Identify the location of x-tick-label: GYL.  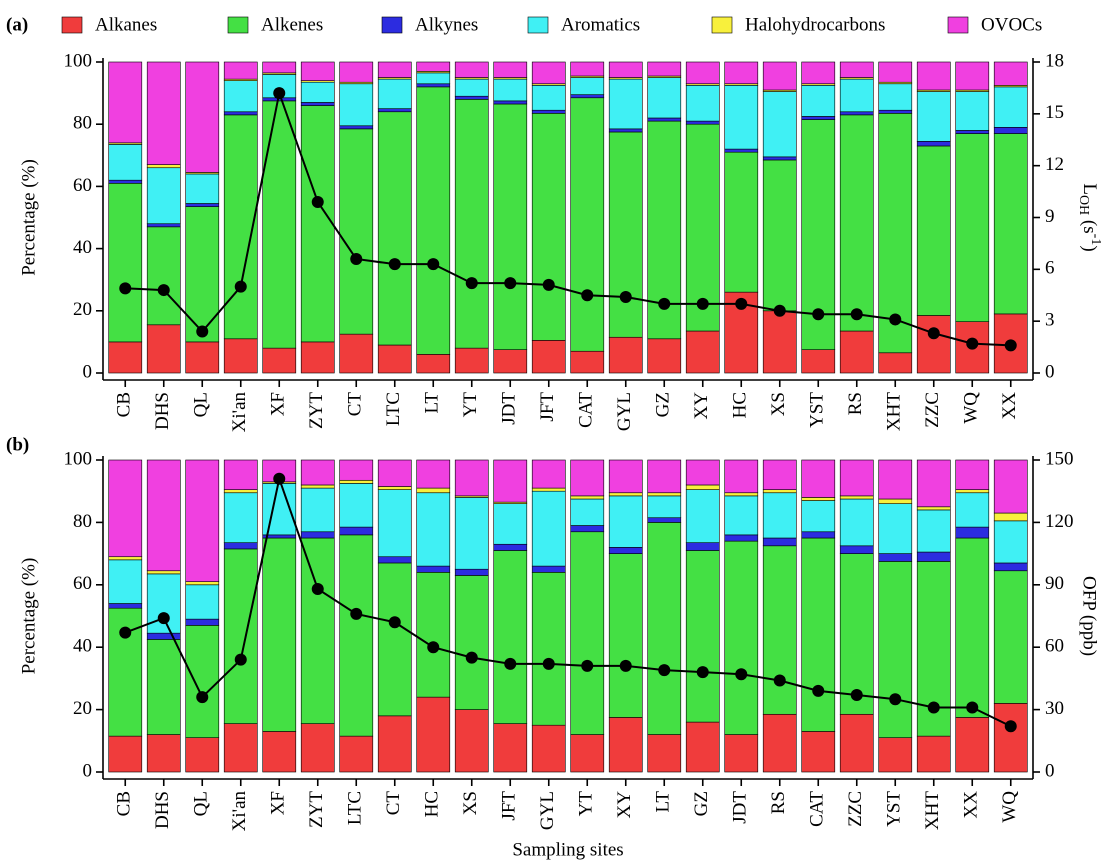
(624, 411).